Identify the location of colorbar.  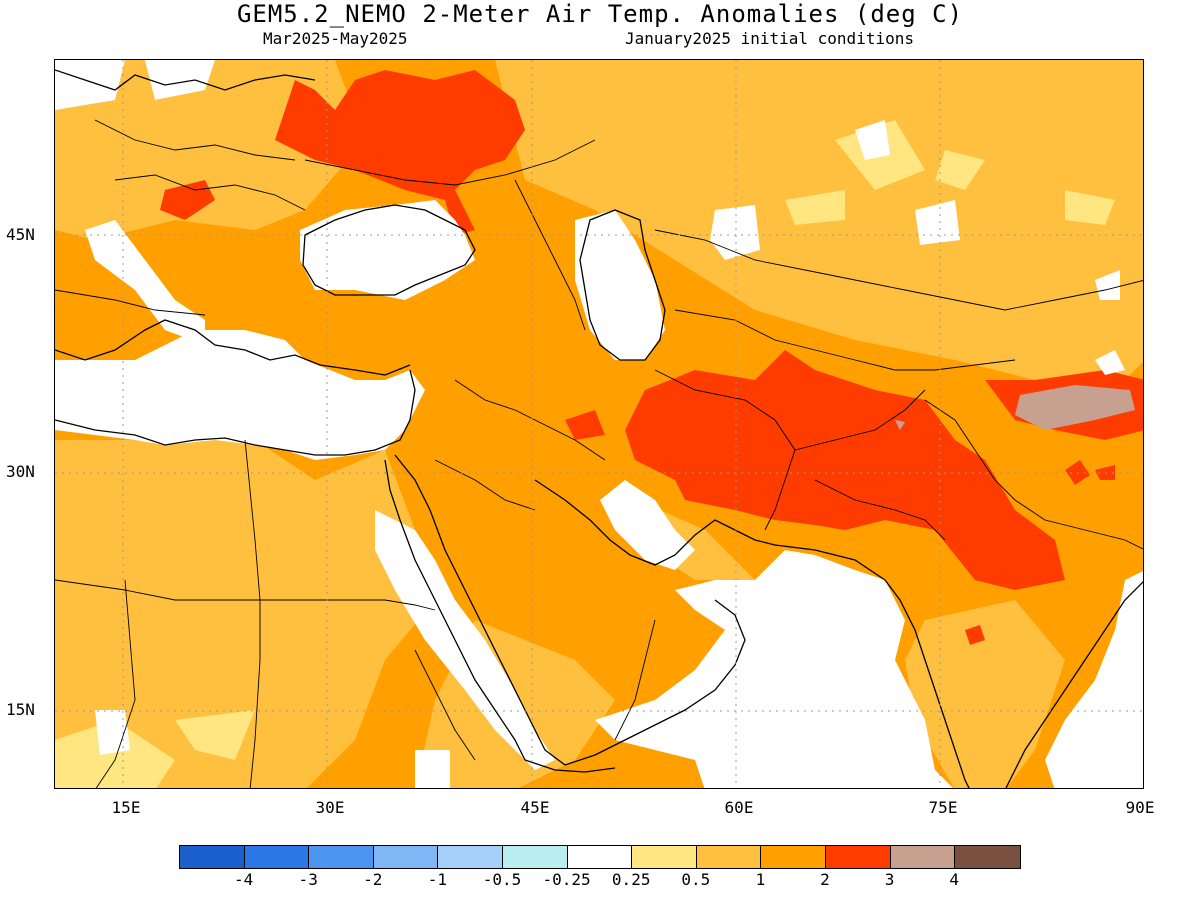
(600, 857).